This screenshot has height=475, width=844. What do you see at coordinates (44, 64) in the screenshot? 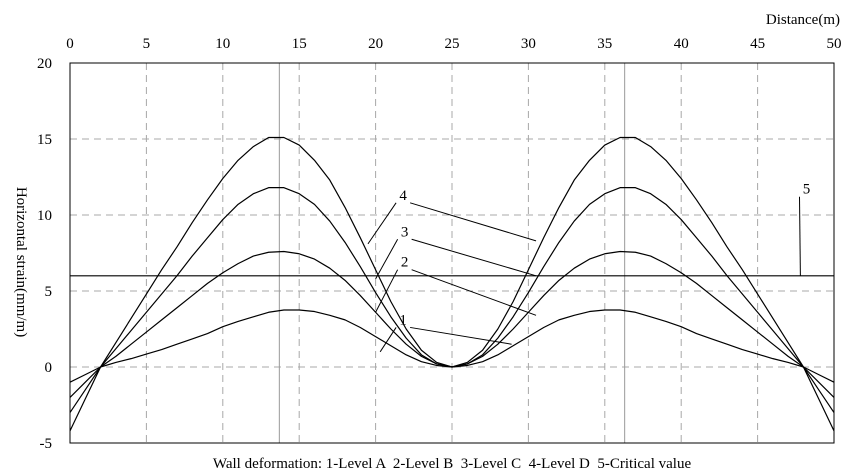
I see `y-tick-label: 20` at bounding box center [44, 64].